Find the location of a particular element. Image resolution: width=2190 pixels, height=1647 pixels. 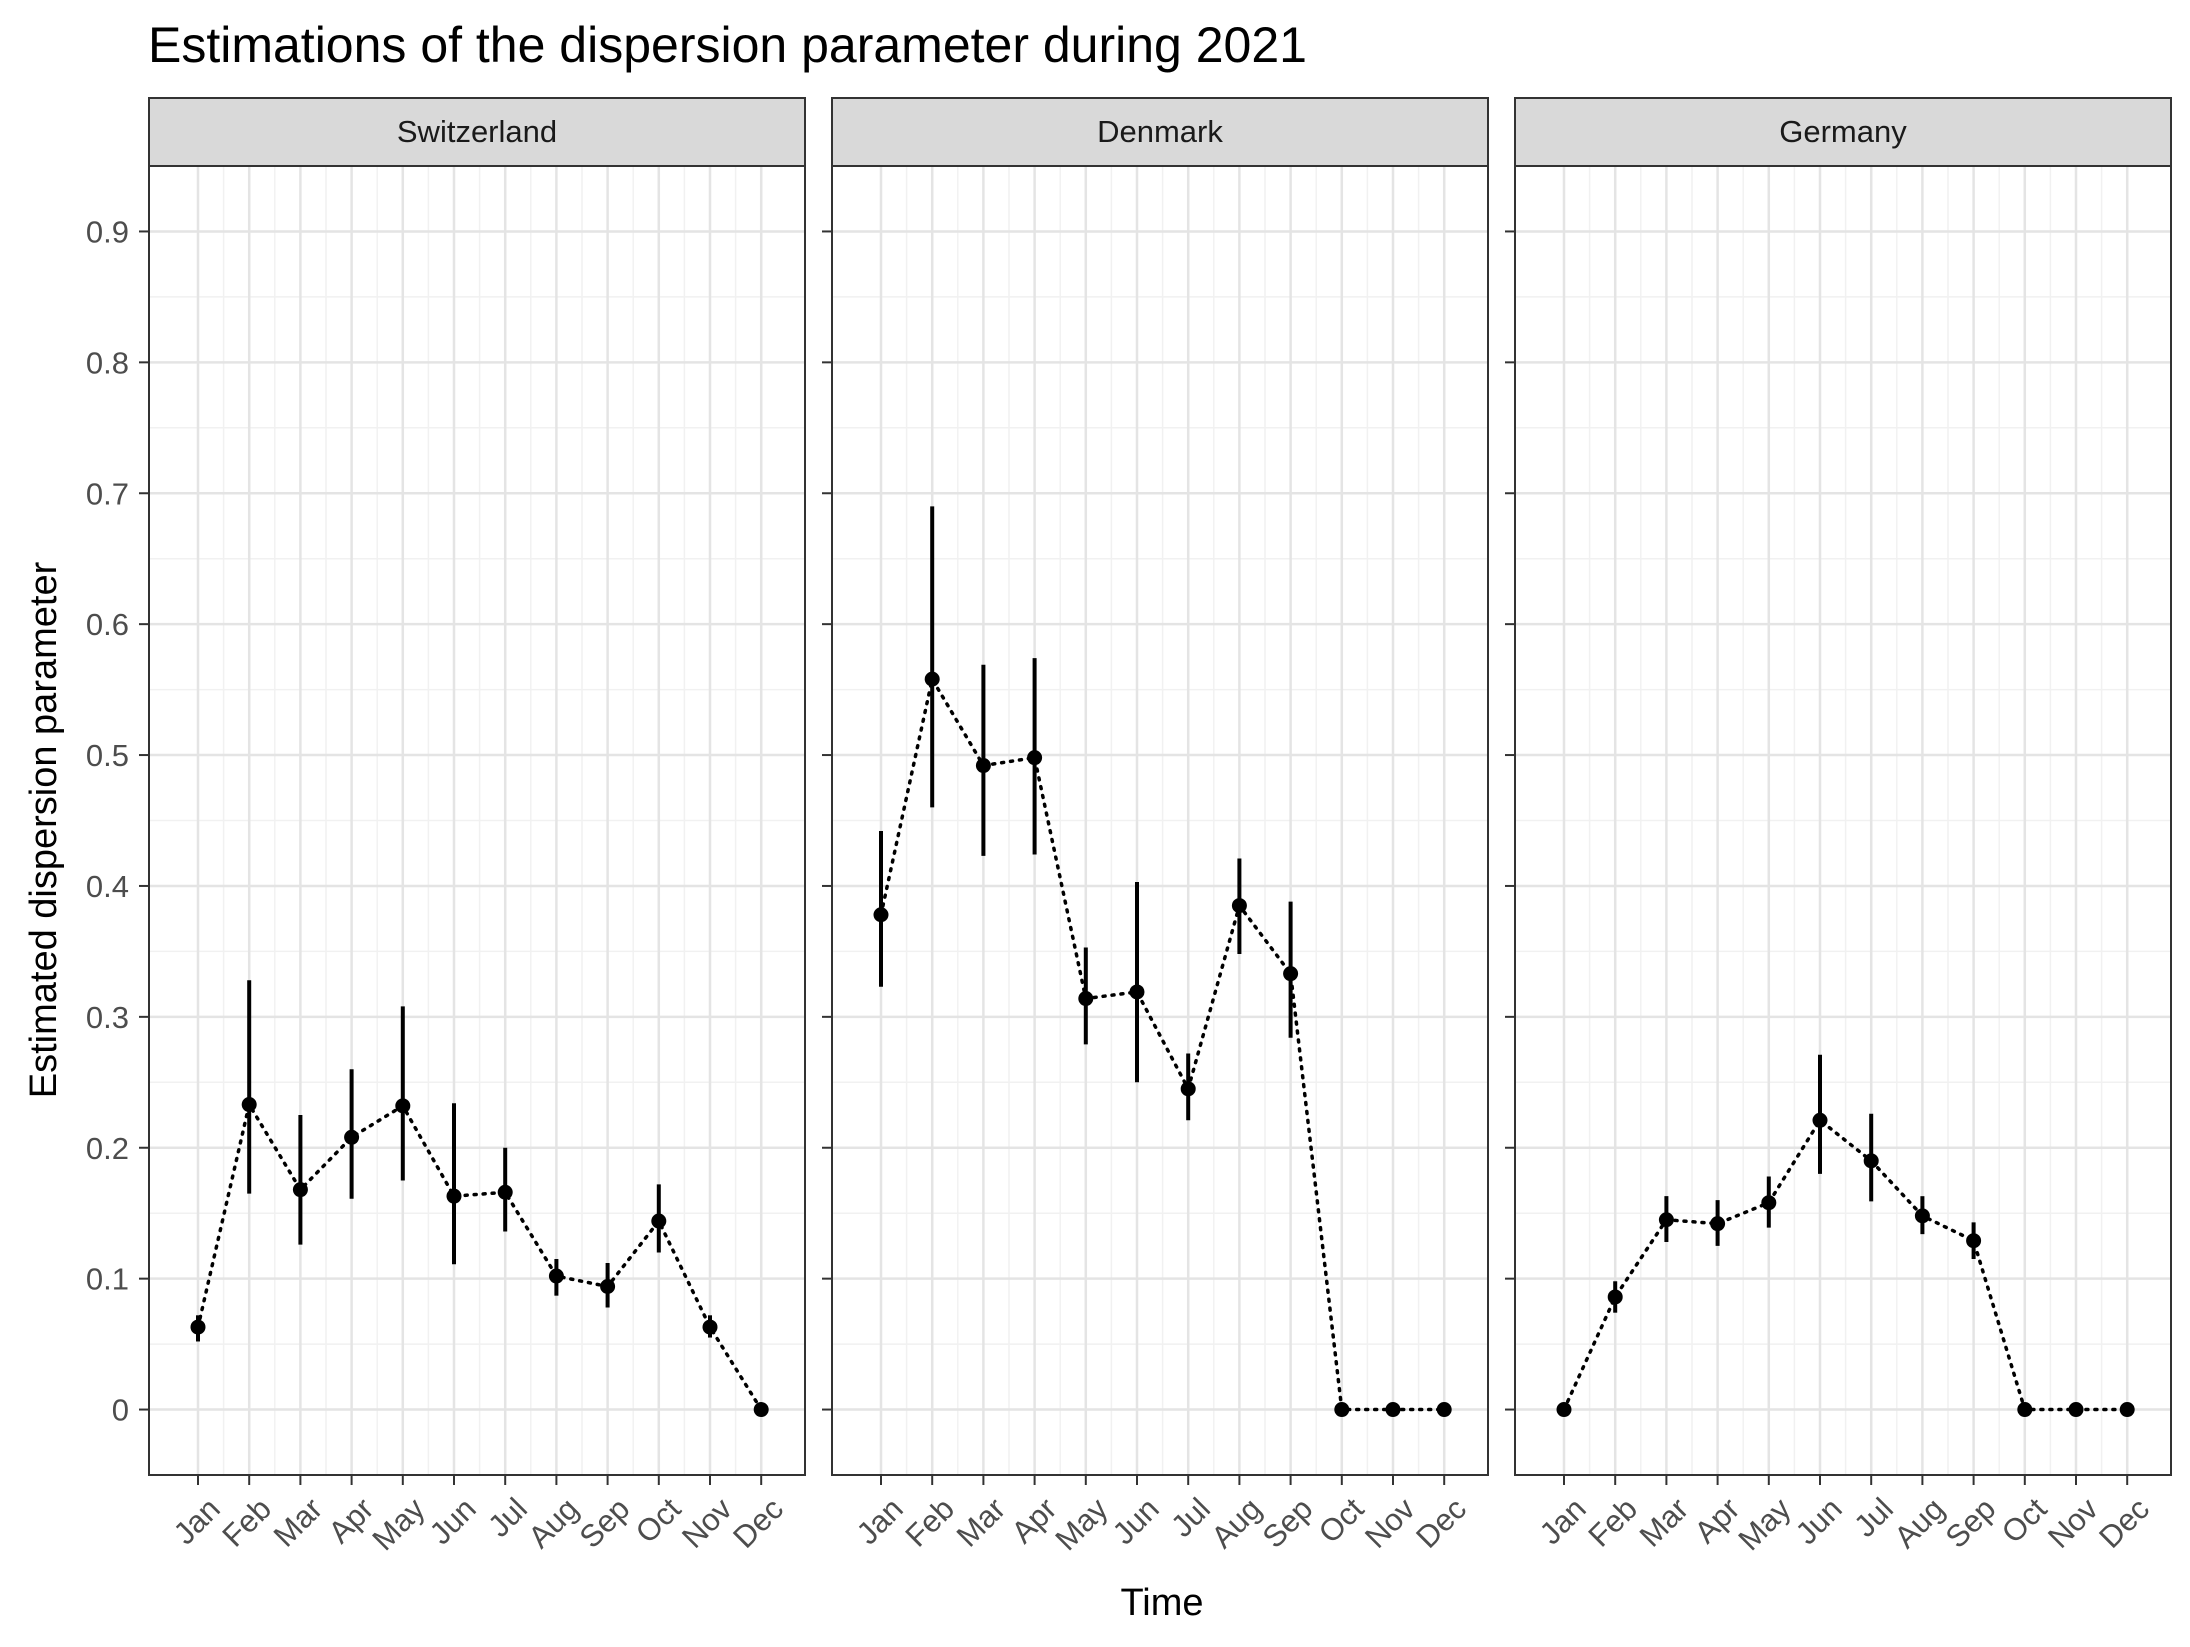

facet-strip-label: Germany is located at coordinates (1843, 131).